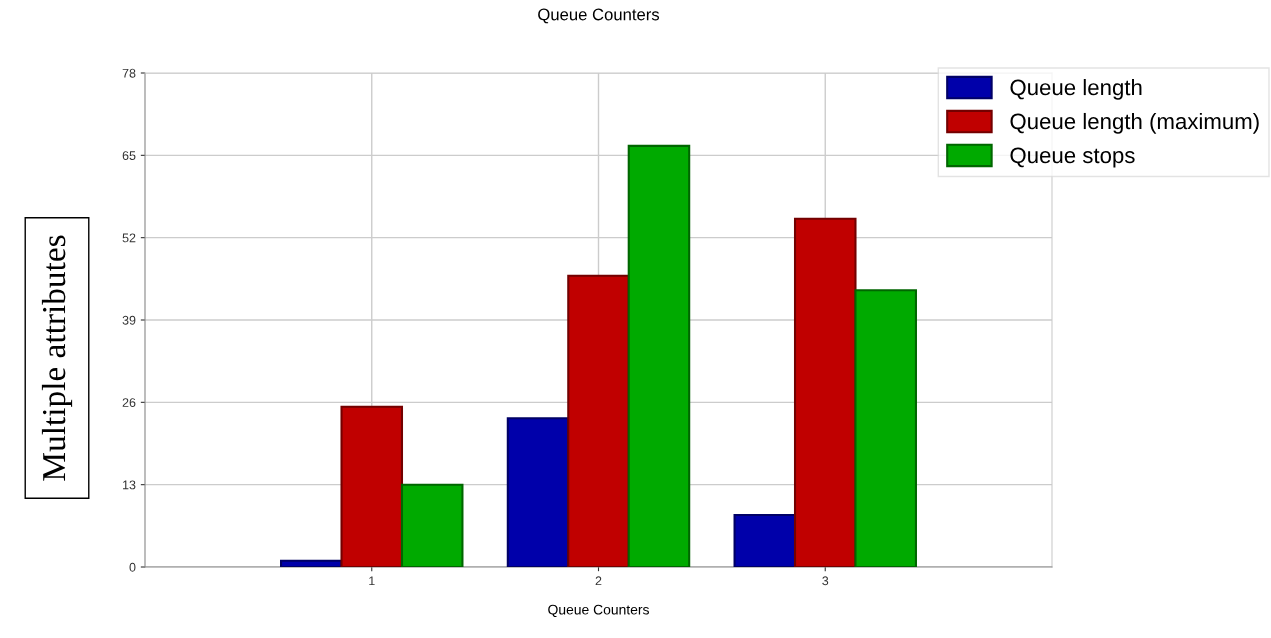 The width and height of the screenshot is (1271, 638). Describe the element at coordinates (598, 581) in the screenshot. I see `x-tick-label: 2` at that location.